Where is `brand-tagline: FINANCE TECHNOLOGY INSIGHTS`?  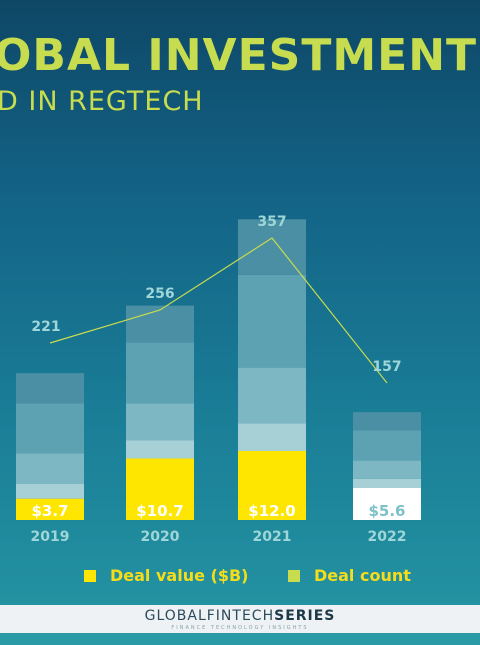
brand-tagline: FINANCE TECHNOLOGY INSIGHTS is located at coordinates (240, 628).